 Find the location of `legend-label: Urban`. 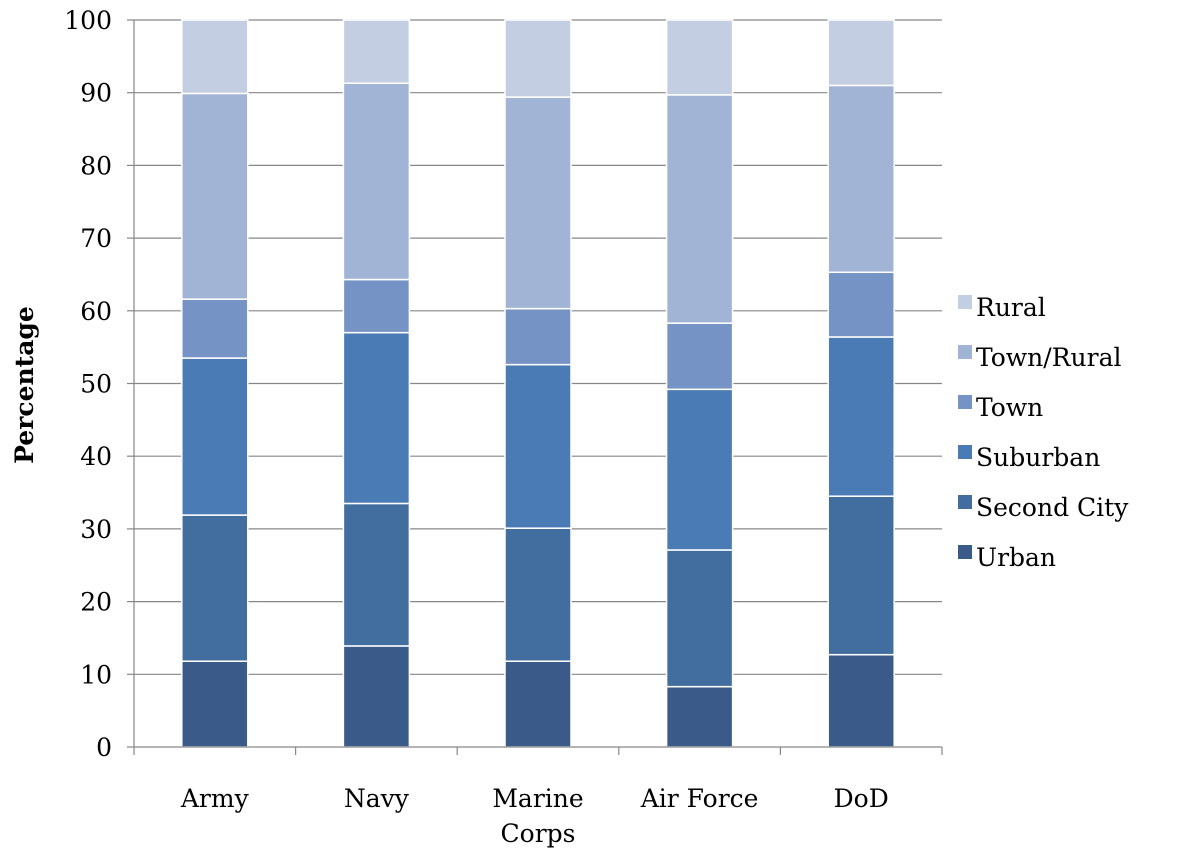

legend-label: Urban is located at coordinates (1016, 557).